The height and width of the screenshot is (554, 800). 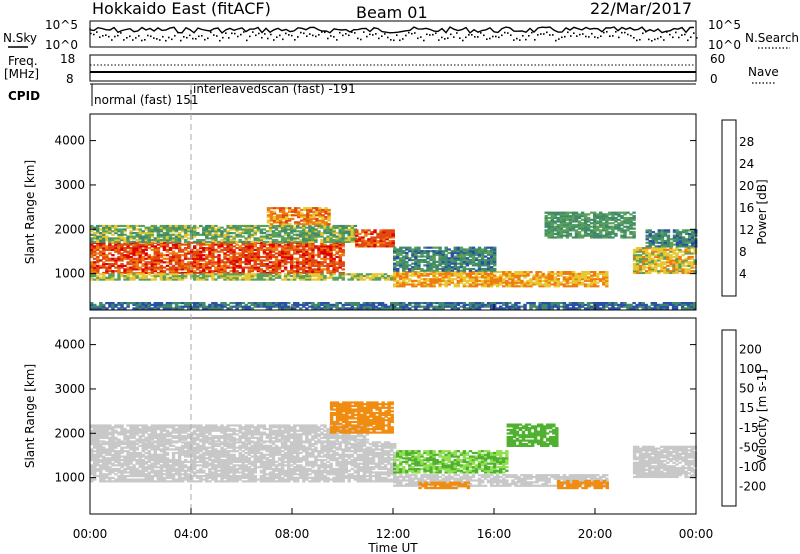 What do you see at coordinates (724, 25) in the screenshot?
I see `nsearch-tick-top: 10^5` at bounding box center [724, 25].